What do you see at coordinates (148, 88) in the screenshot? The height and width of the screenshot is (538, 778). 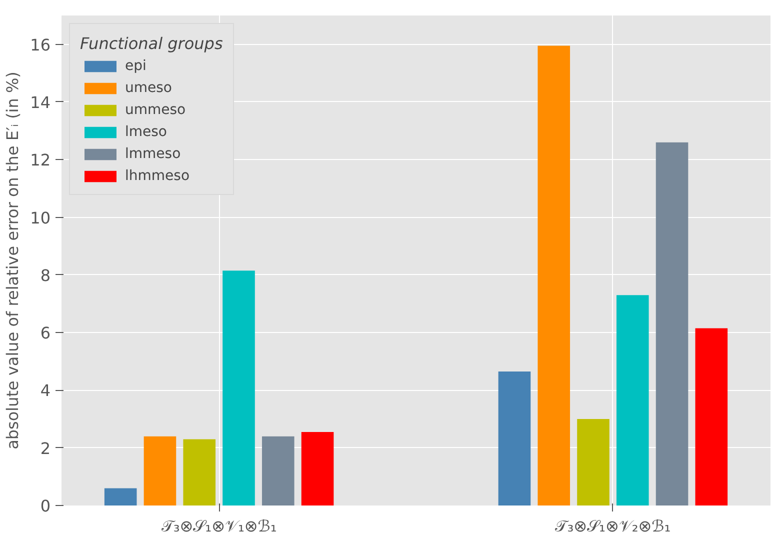 I see `legend-label: umeso` at bounding box center [148, 88].